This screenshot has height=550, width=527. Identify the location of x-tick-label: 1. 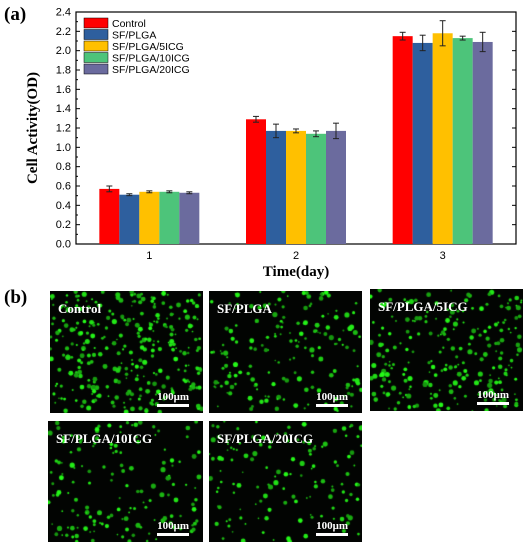
(149, 256).